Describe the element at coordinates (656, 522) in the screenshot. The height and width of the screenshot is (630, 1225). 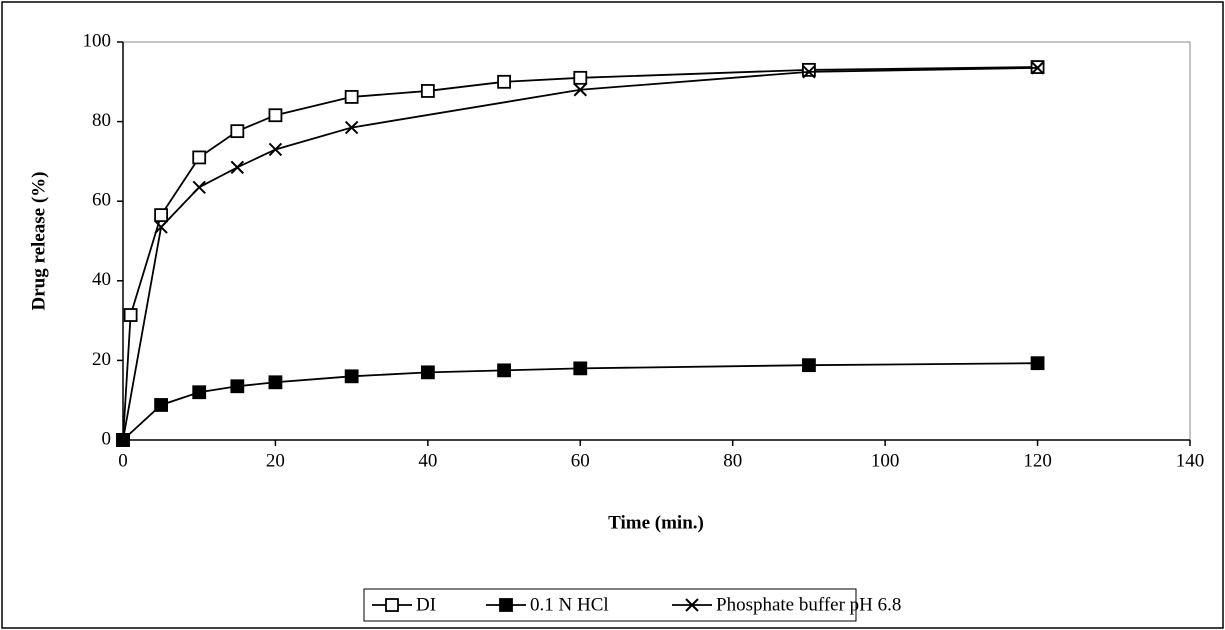
I see `x-axis-title: Time (min.)` at that location.